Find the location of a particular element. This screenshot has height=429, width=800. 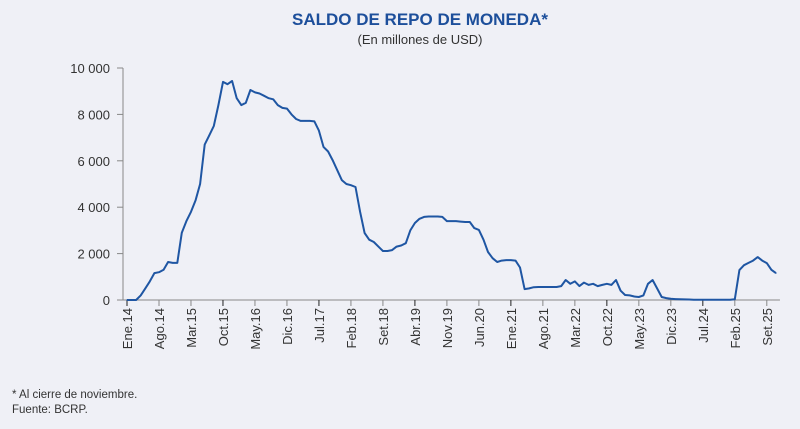

x-tick-label: Ene.21 is located at coordinates (511, 328).